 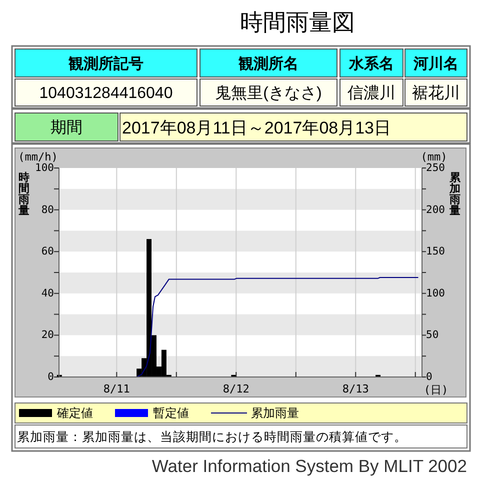 What do you see at coordinates (434, 157) in the screenshot?
I see `text: (mm)` at bounding box center [434, 157].